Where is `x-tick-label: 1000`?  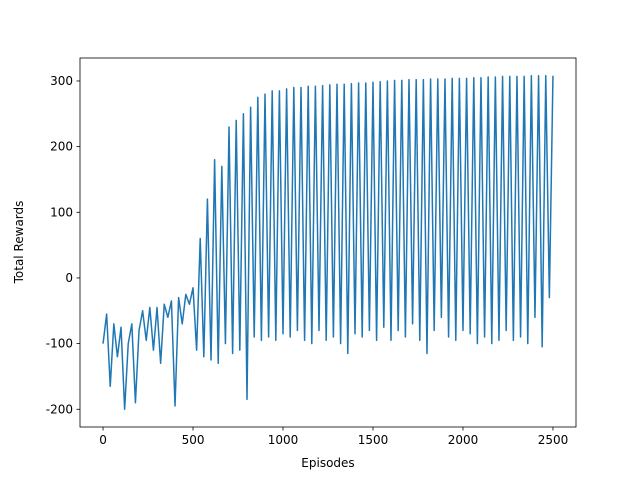
x-tick-label: 1000 is located at coordinates (283, 440).